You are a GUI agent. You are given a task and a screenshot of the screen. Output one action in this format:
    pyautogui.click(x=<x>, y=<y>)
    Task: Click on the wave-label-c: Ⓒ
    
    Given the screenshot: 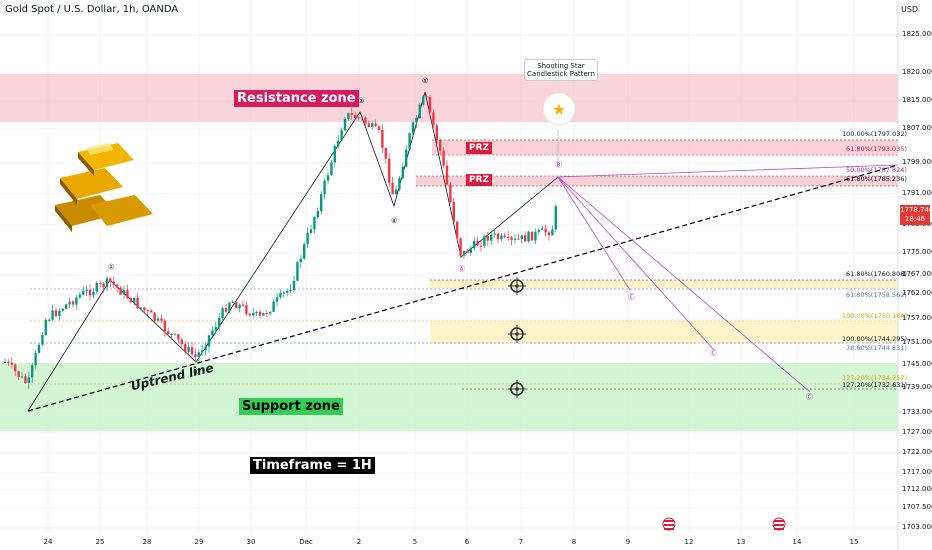 What is the action you would take?
    pyautogui.click(x=809, y=397)
    